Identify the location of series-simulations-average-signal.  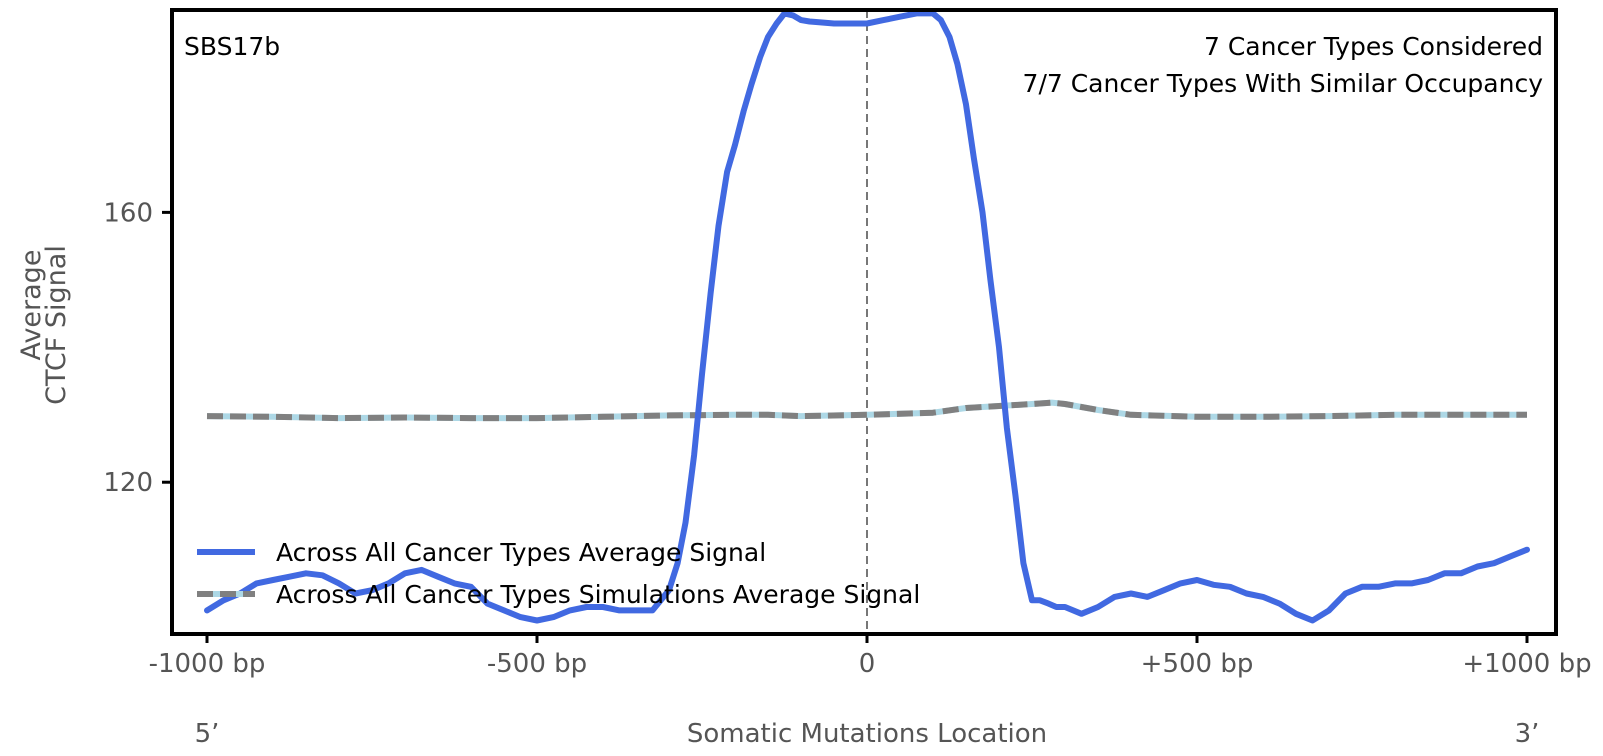
(866, 410).